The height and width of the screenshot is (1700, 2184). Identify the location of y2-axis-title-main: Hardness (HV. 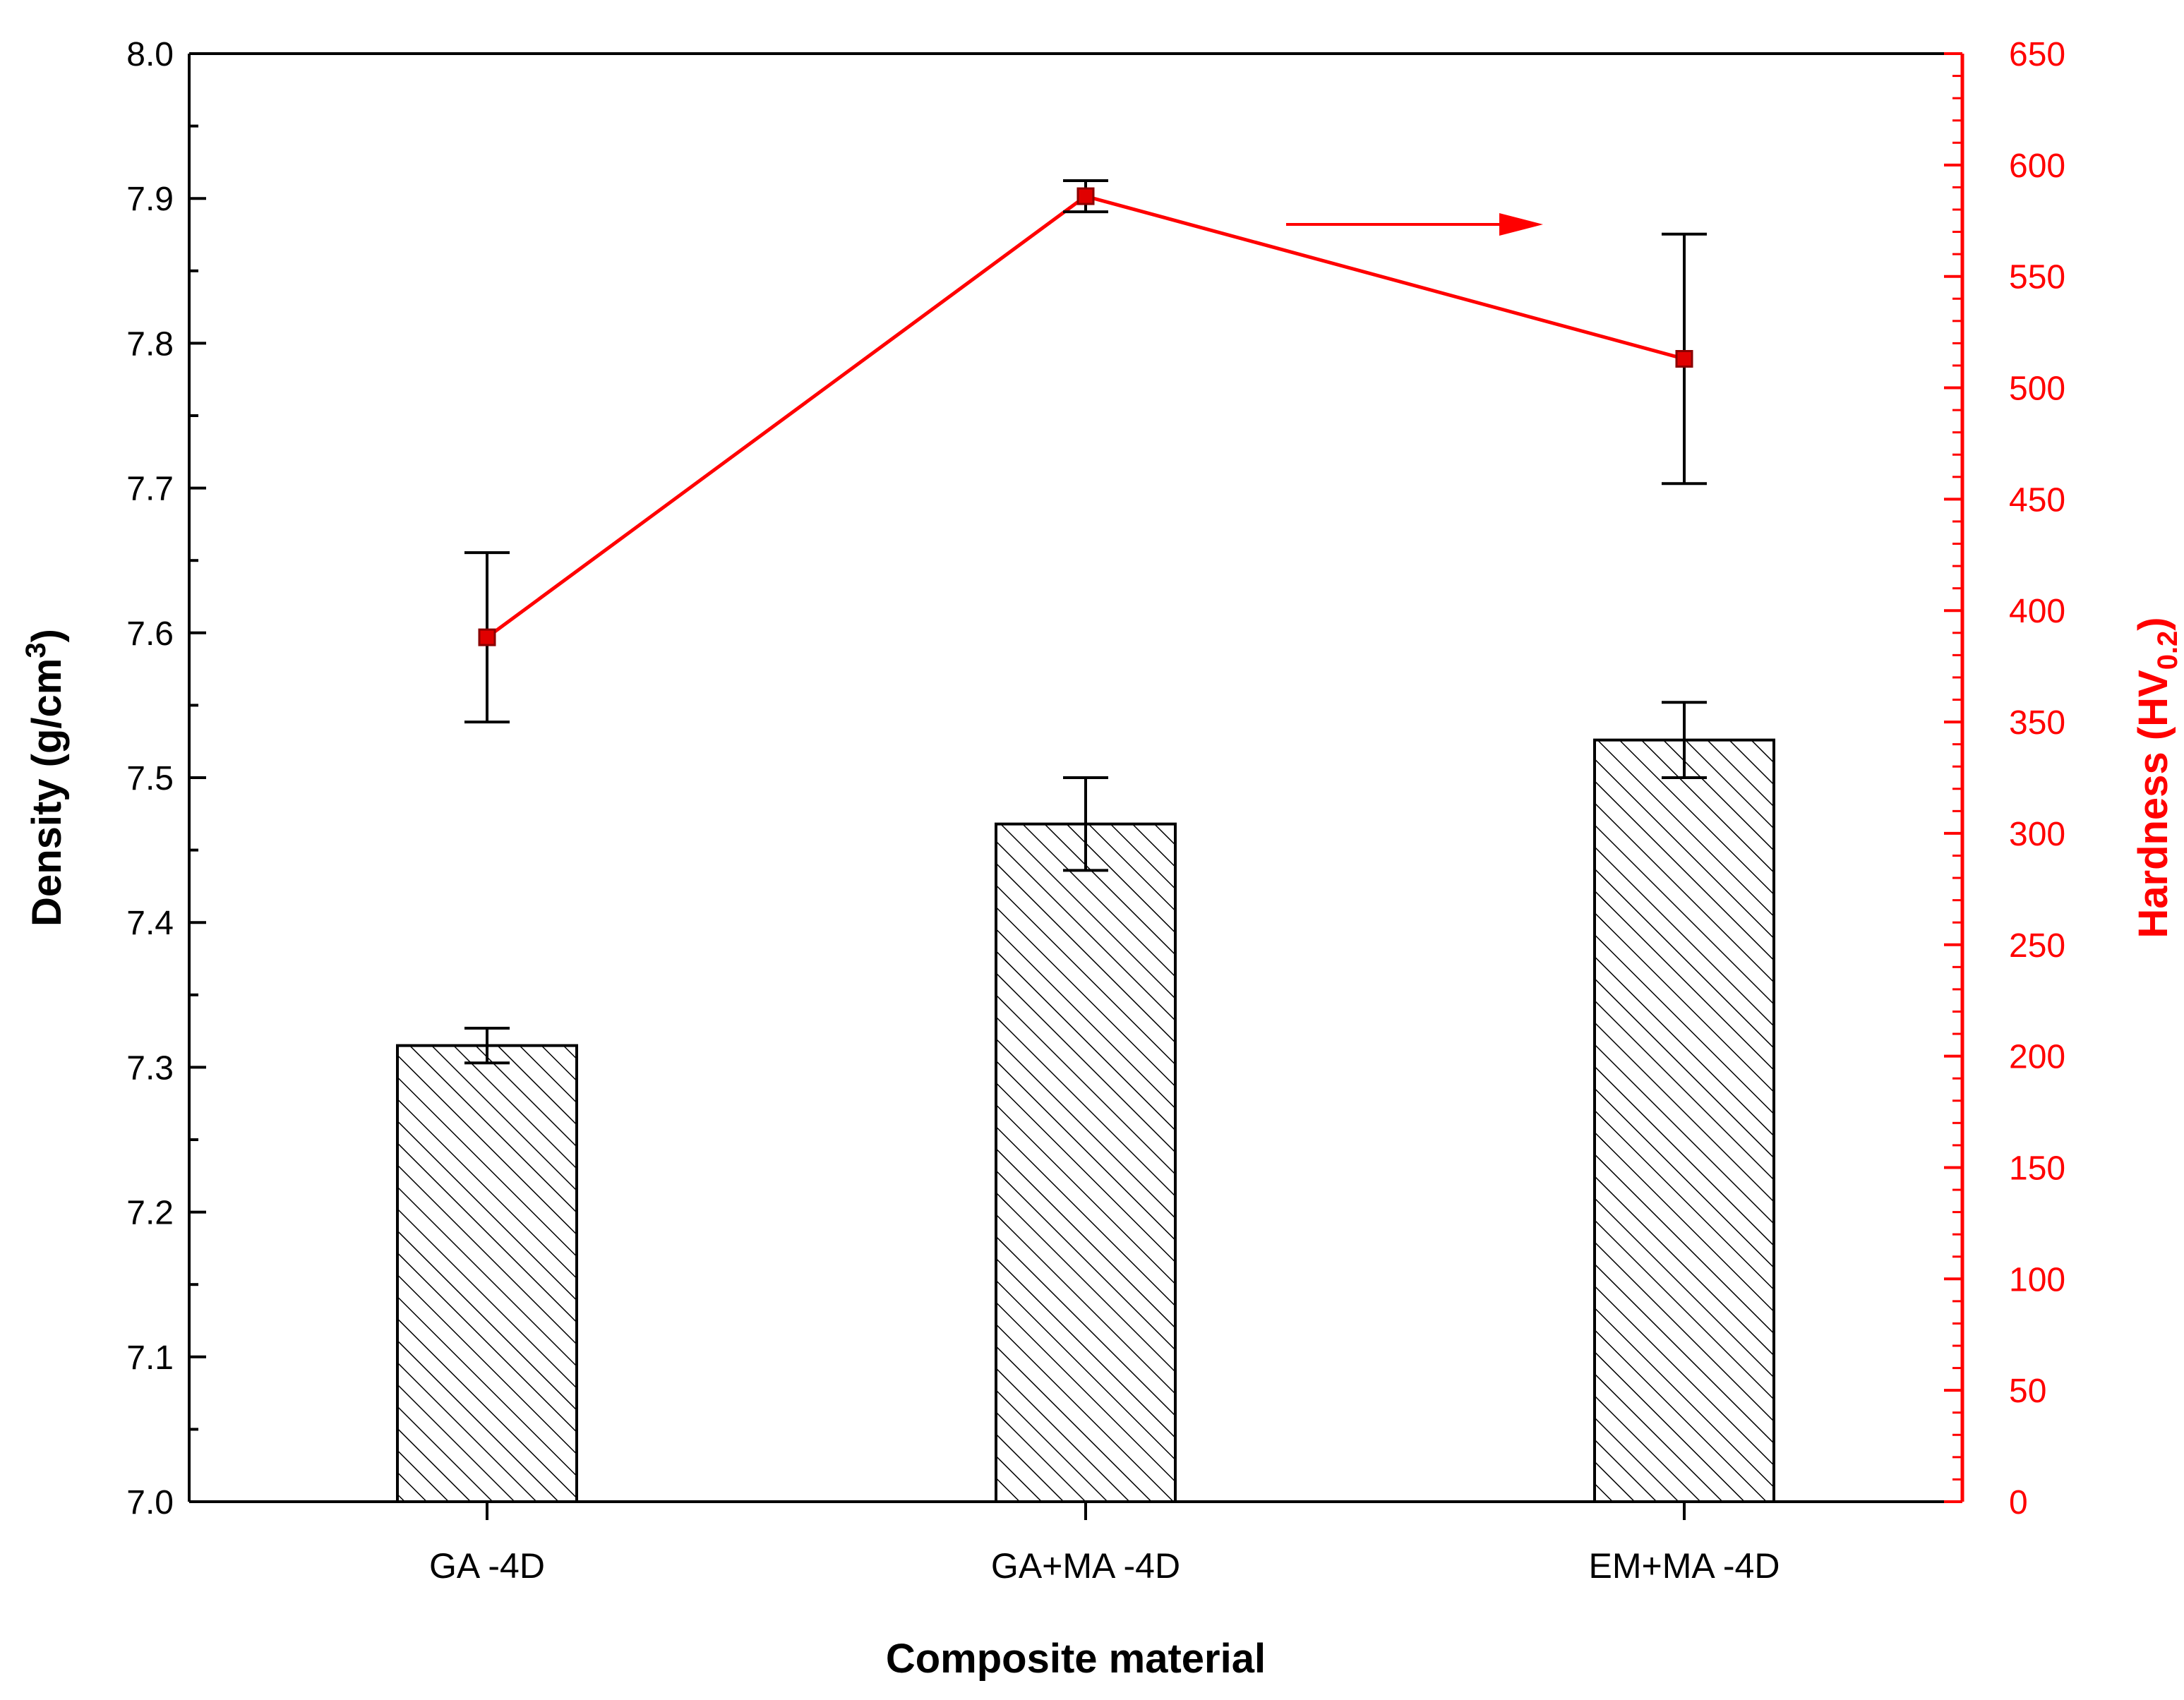
(2153, 804).